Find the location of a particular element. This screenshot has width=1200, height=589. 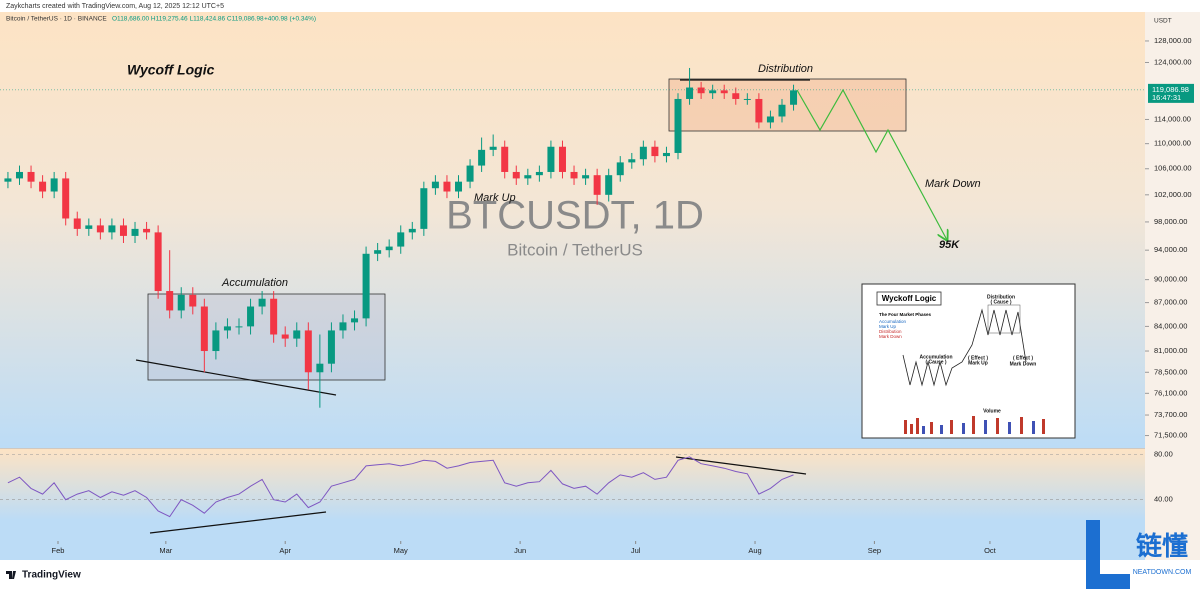

watermark: BTCUSDT, 1D is located at coordinates (575, 216).